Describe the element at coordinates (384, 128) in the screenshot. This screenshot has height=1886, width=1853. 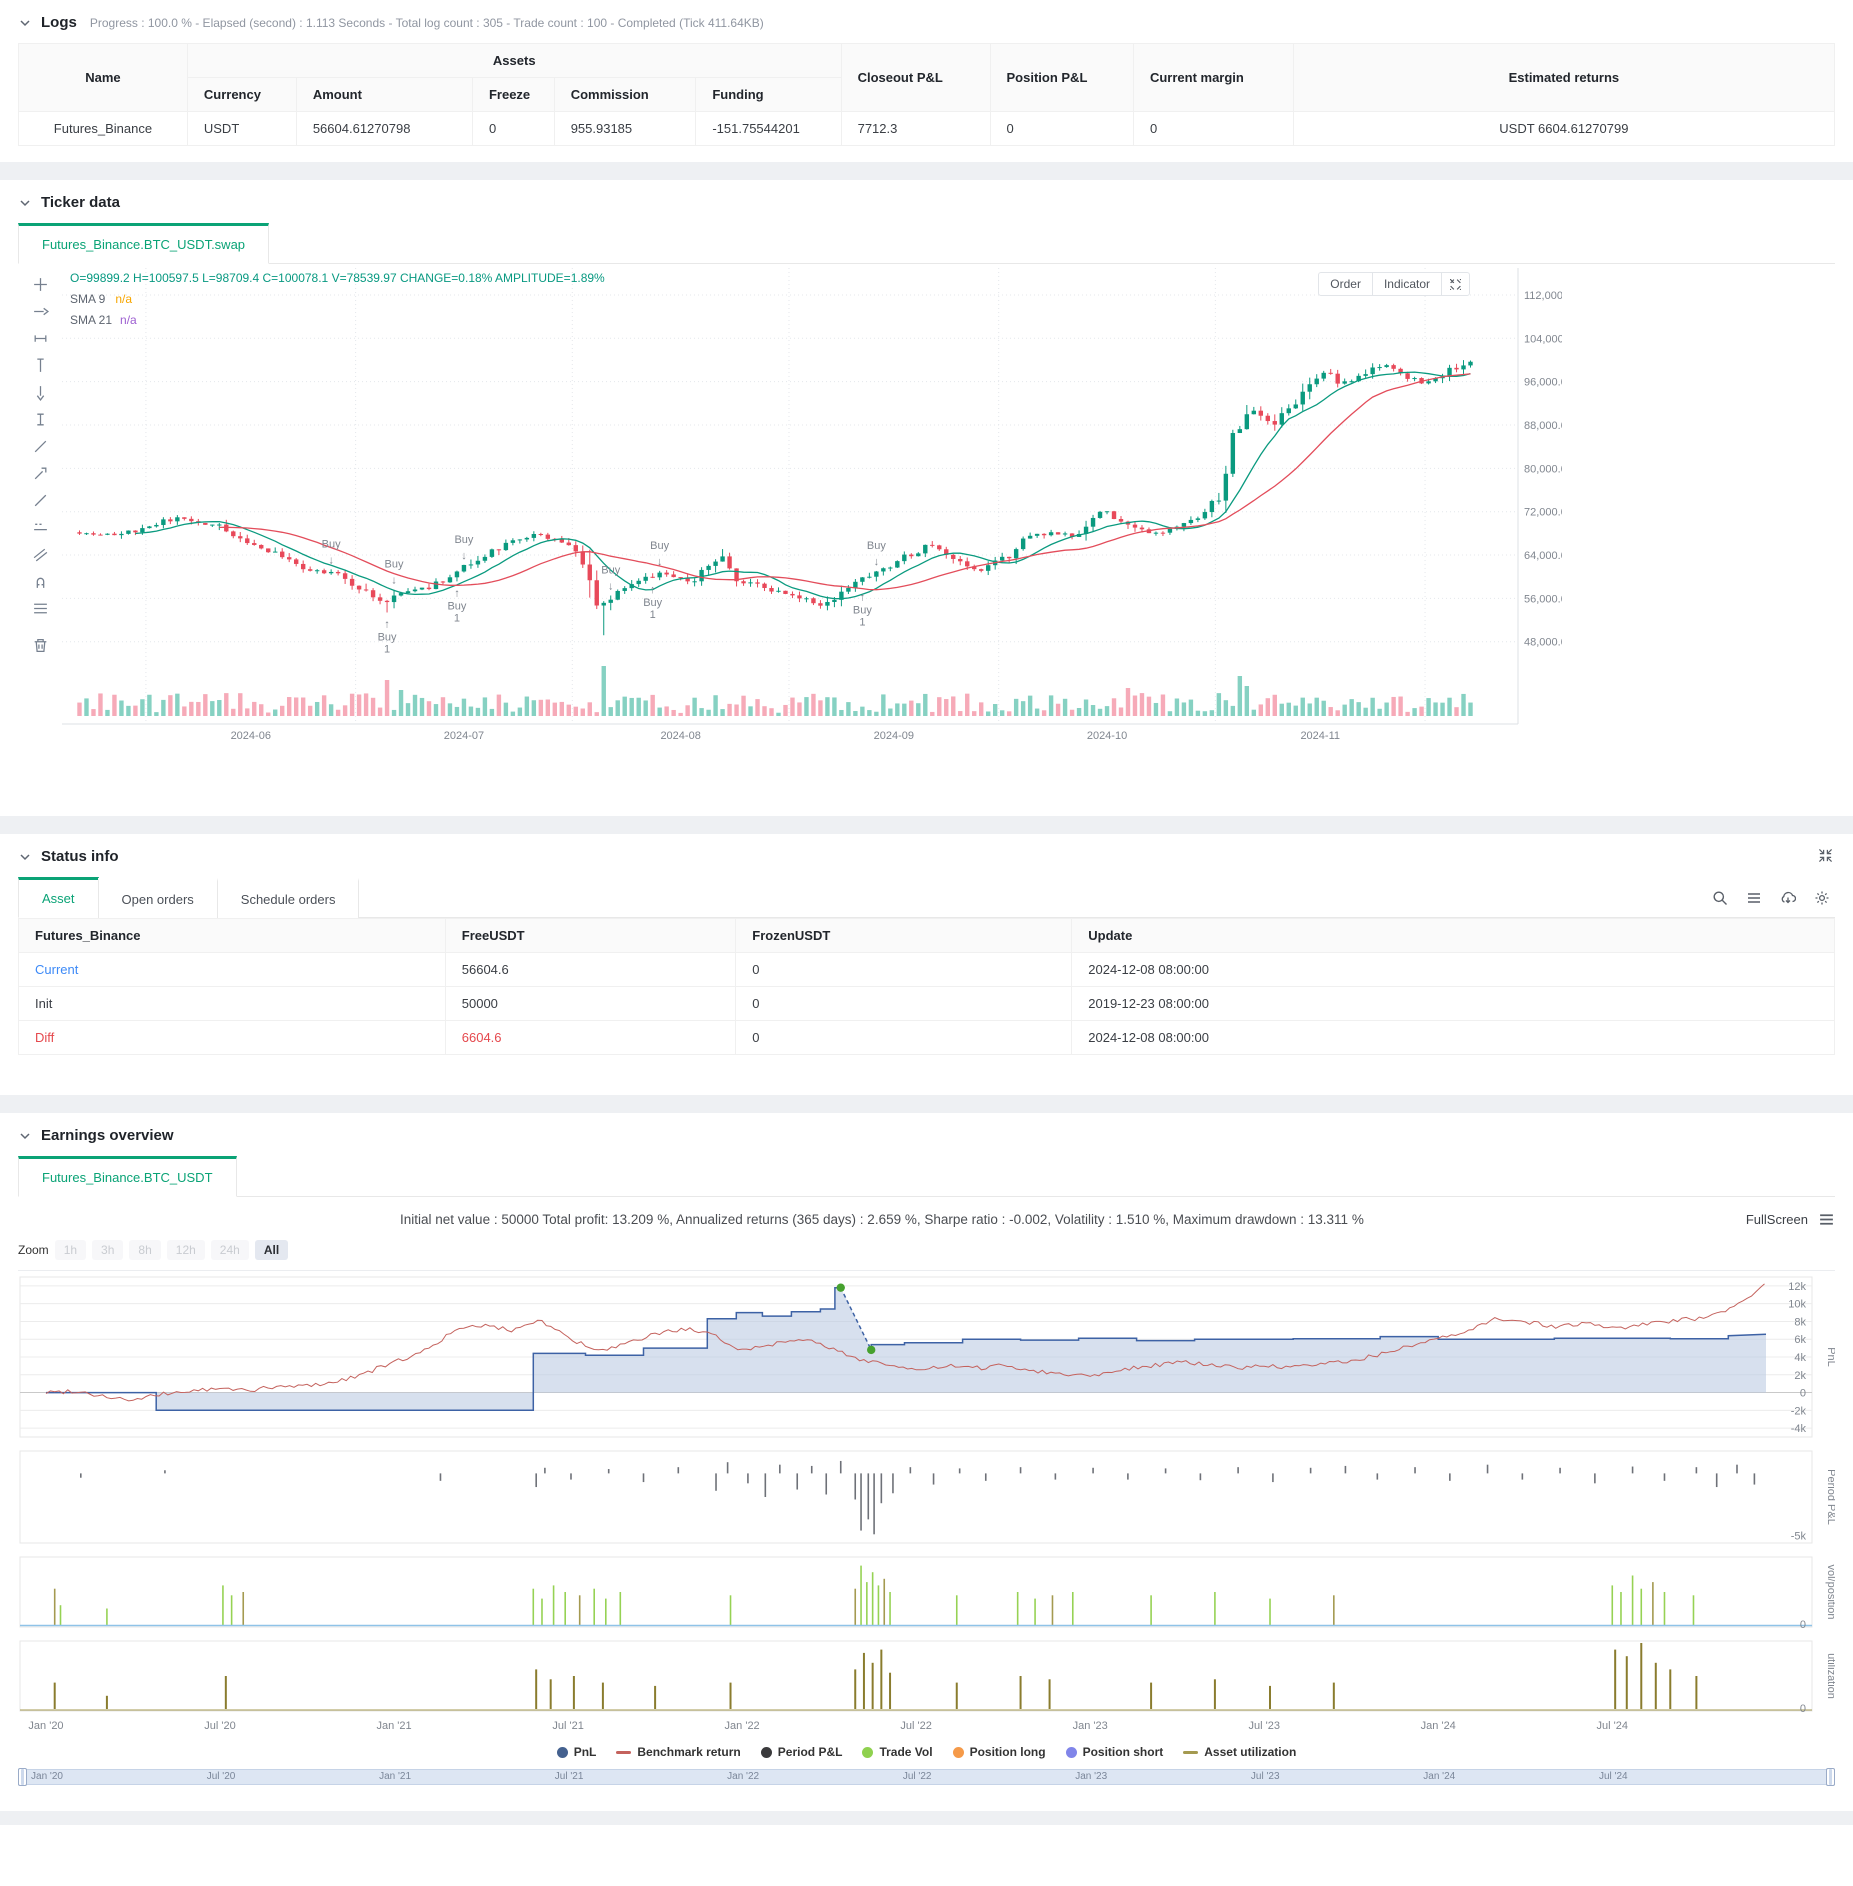
I see `cell-amount: 56604.61270798` at that location.